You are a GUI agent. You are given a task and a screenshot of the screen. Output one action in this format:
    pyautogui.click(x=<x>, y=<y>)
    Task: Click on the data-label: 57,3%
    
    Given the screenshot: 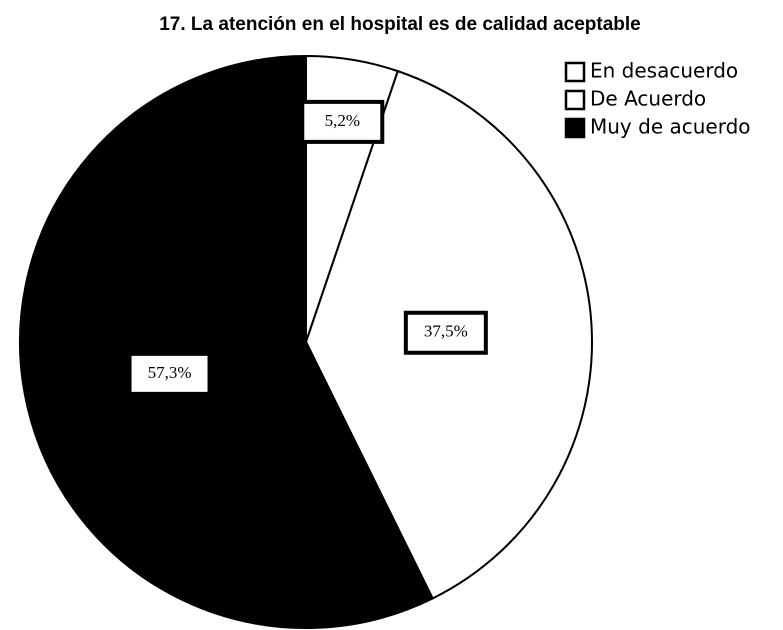 What is the action you would take?
    pyautogui.click(x=170, y=372)
    